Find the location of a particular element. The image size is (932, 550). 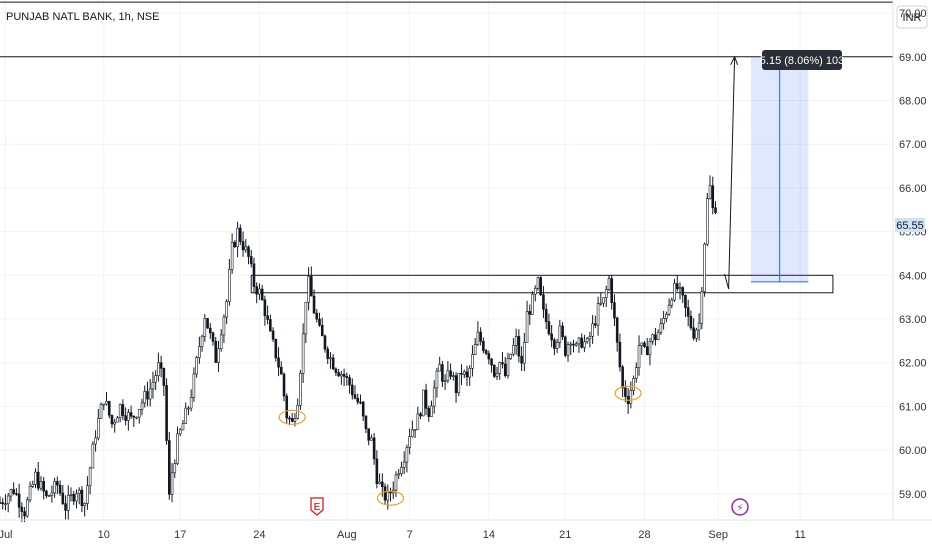

earnings-icon: E is located at coordinates (317, 506).